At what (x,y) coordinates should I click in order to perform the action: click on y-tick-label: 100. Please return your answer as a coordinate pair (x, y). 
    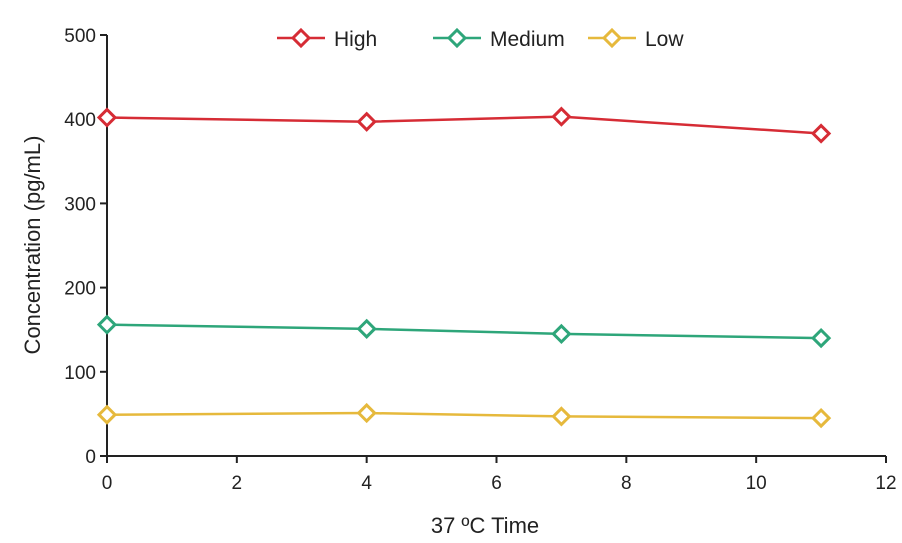
    Looking at the image, I should click on (80, 373).